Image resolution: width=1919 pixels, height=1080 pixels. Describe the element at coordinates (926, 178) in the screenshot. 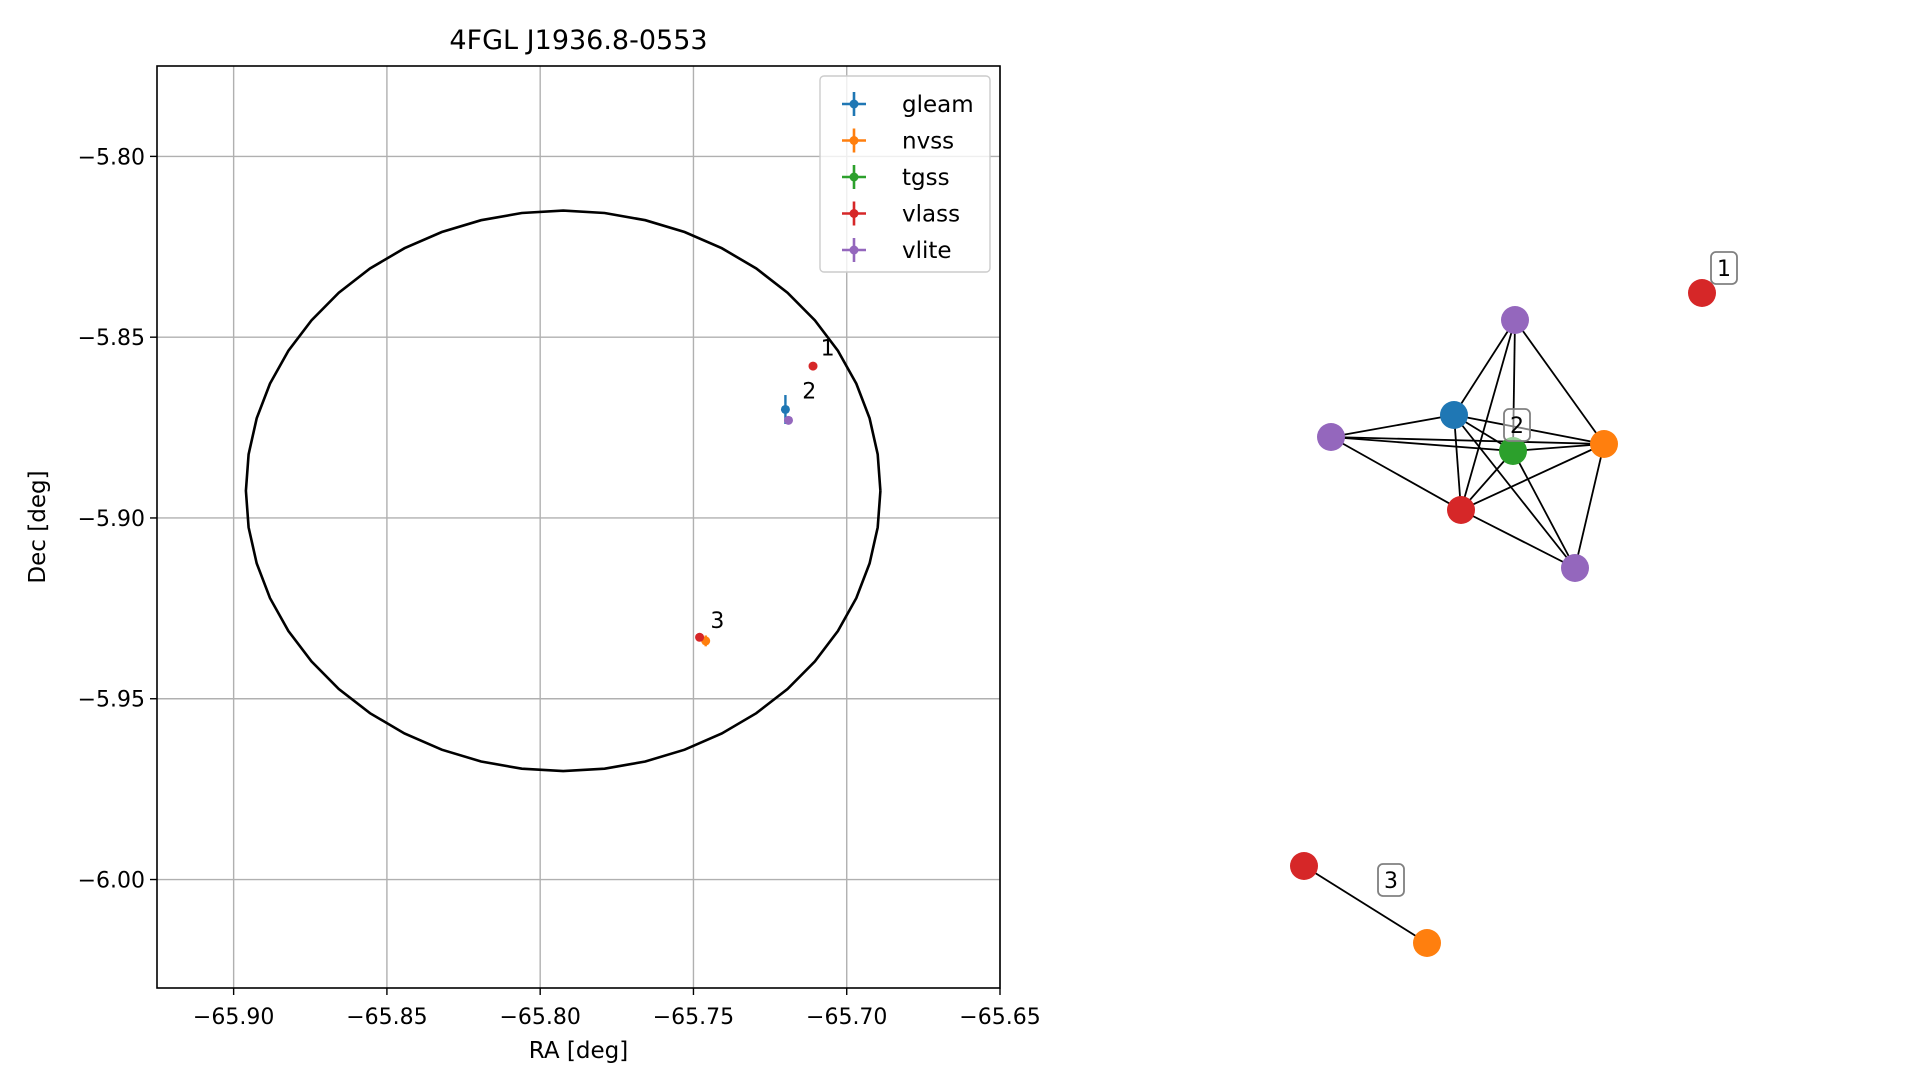

I see `legend-label-tgss: tgss` at that location.